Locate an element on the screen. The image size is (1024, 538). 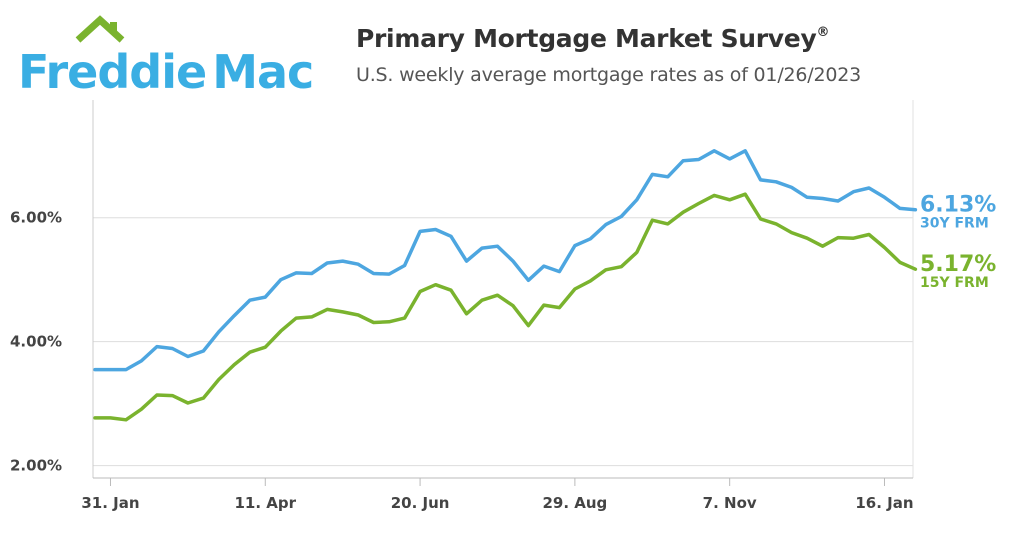
registered-mark: ® is located at coordinates (823, 32).